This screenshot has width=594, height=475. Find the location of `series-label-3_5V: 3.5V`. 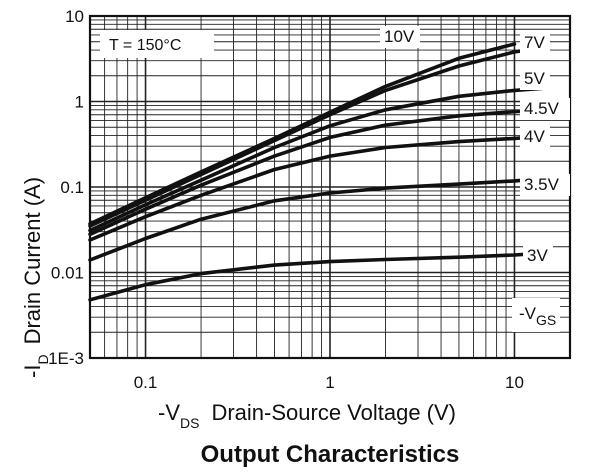

series-label-3_5V: 3.5V is located at coordinates (542, 184).